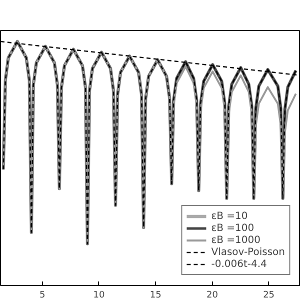 Image resolution: width=300 pixels, height=300 pixels. What do you see at coordinates (229, 216) in the screenshot?
I see `legend-label: εB =10` at bounding box center [229, 216].